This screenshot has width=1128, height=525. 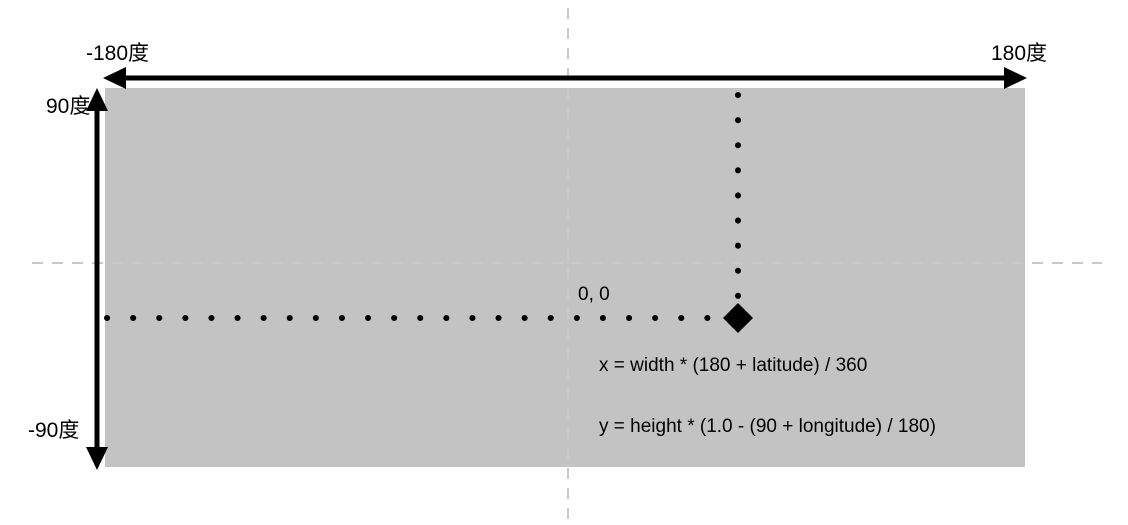 What do you see at coordinates (97, 279) in the screenshot?
I see `vertical-axis-arrow` at bounding box center [97, 279].